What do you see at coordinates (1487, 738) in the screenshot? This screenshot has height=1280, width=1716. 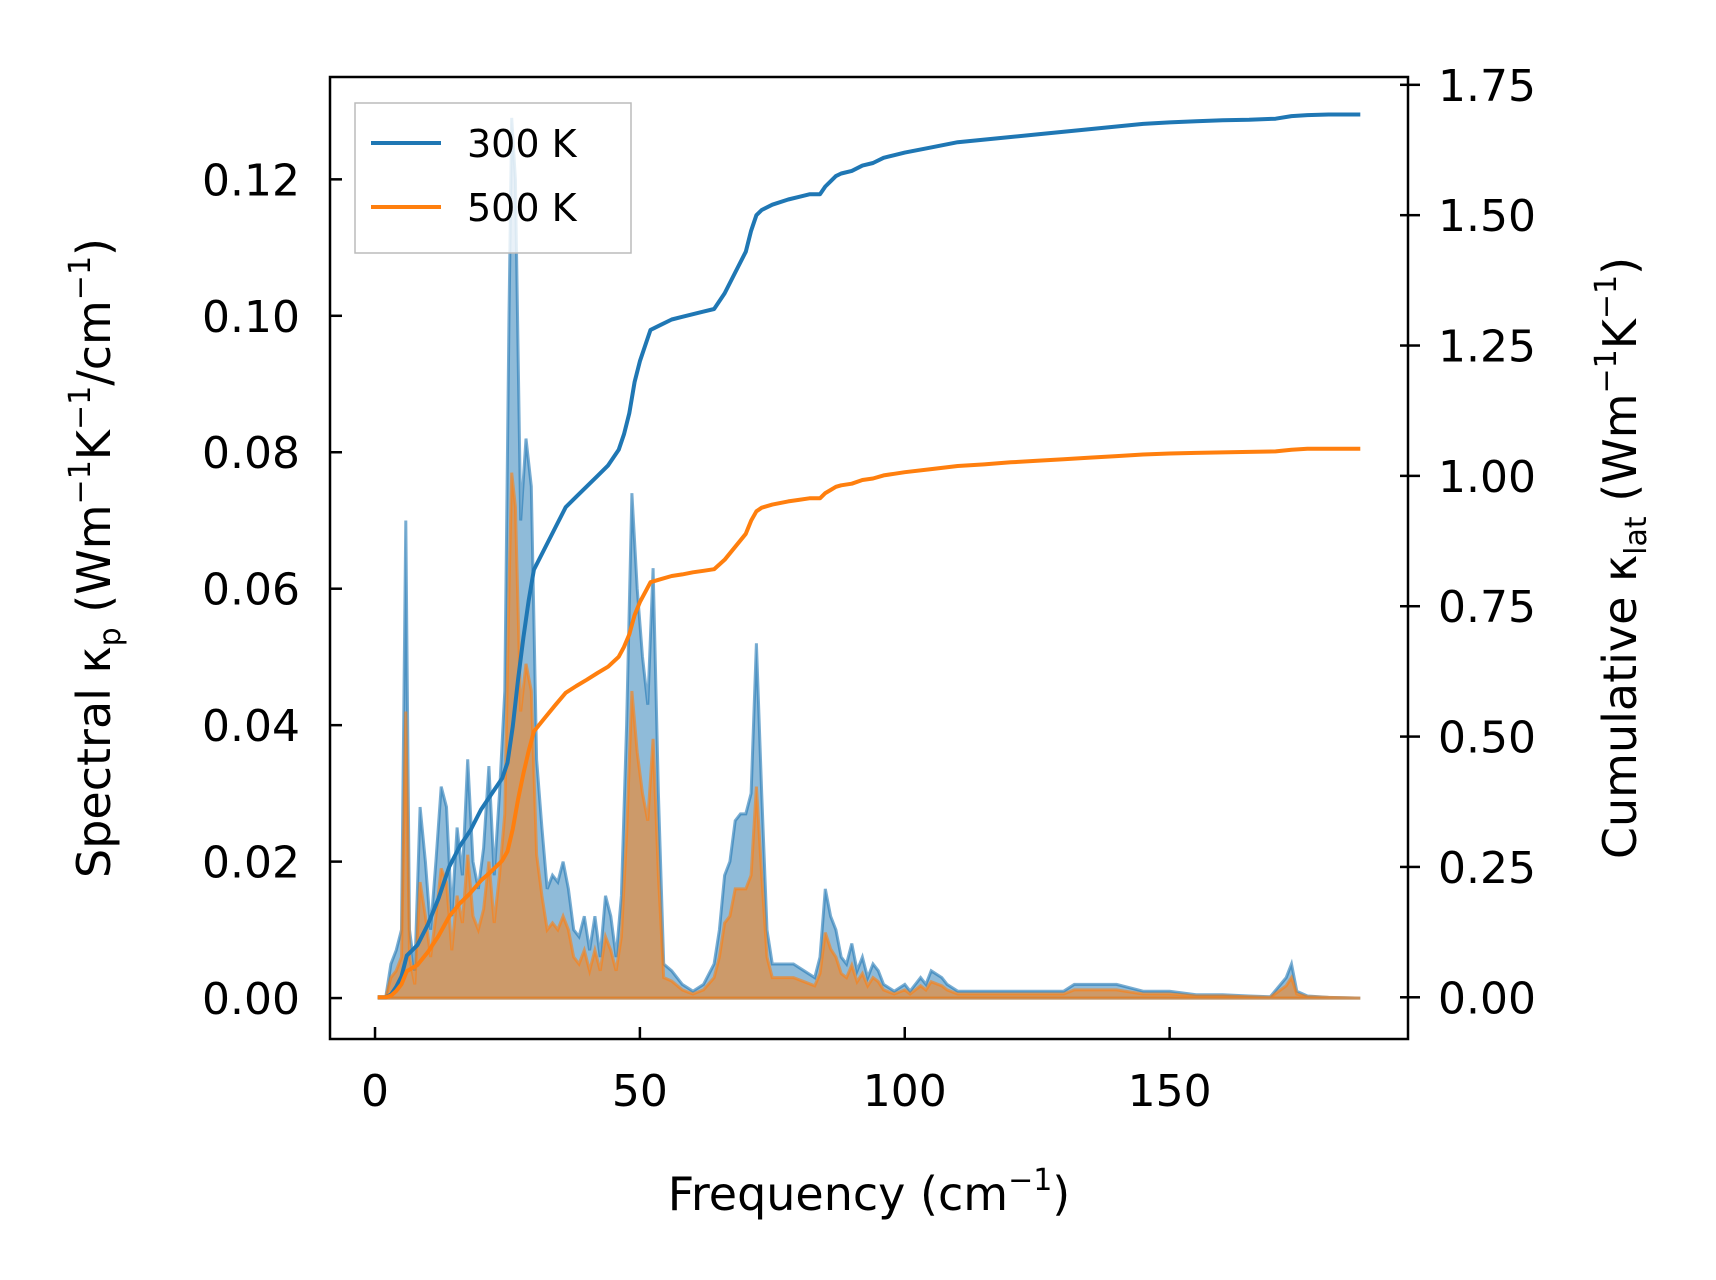 I see `y-tick-label-right: 0.50` at bounding box center [1487, 738].